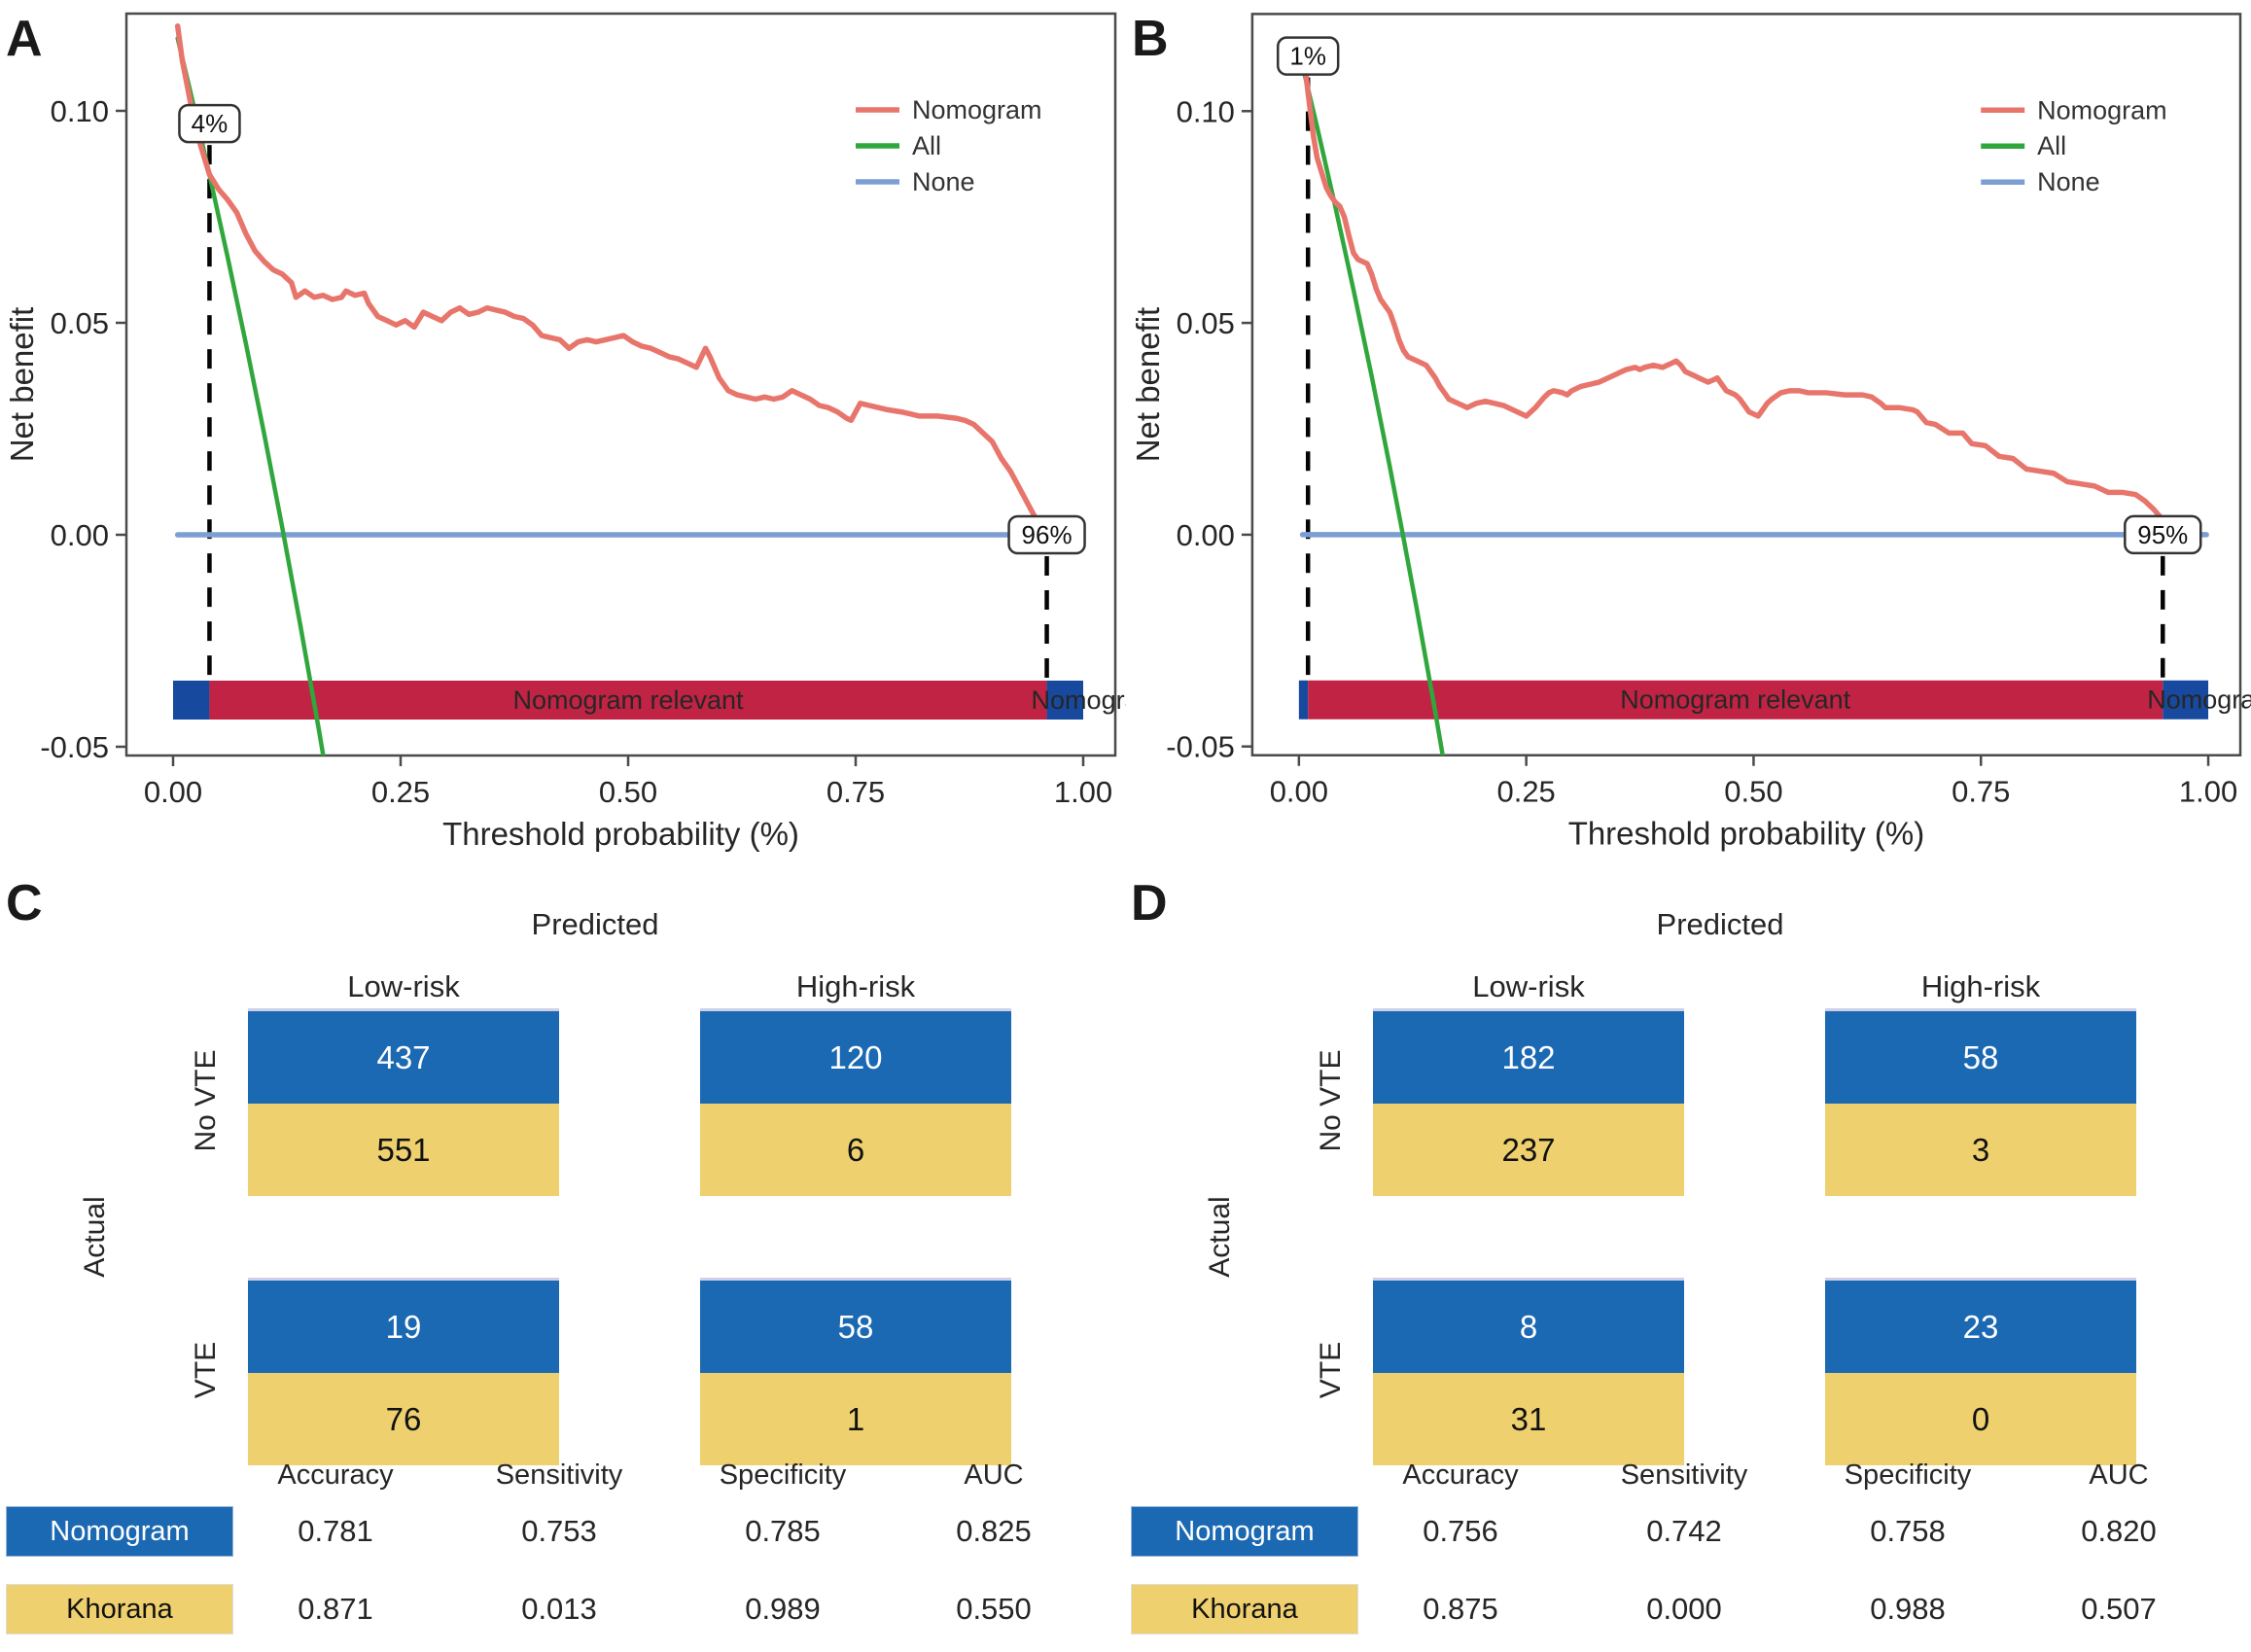 The image size is (2251, 1652). I want to click on nomogram-count: 8, so click(1528, 1325).